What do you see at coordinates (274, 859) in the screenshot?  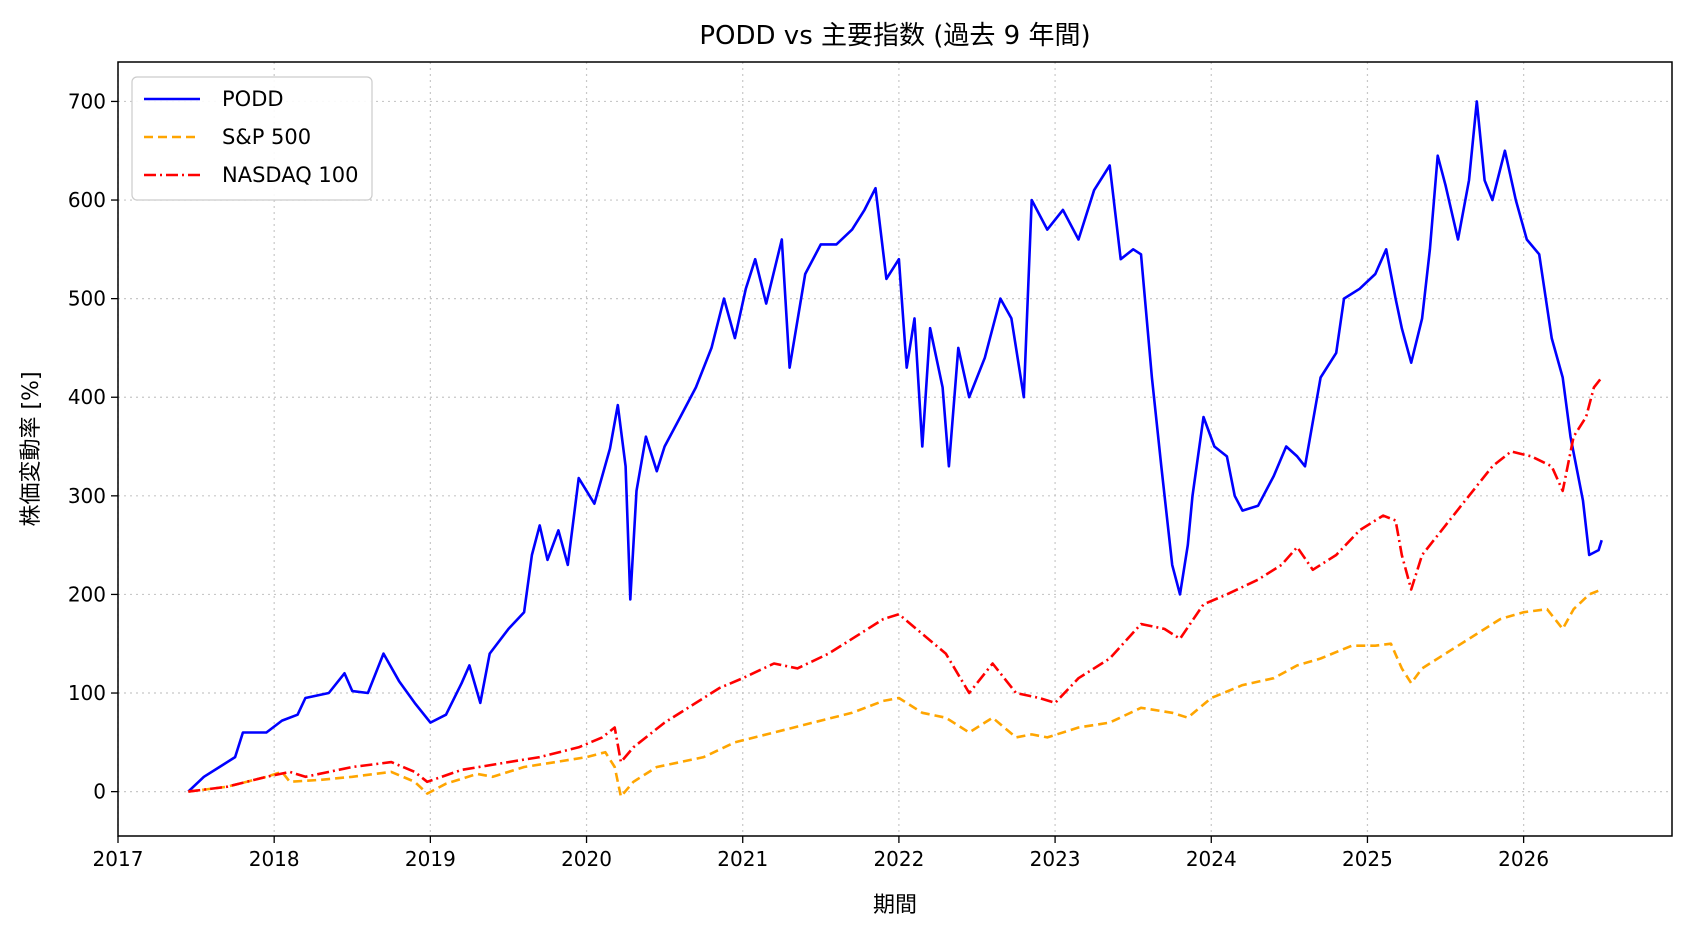 I see `x-tick-label: 2018` at bounding box center [274, 859].